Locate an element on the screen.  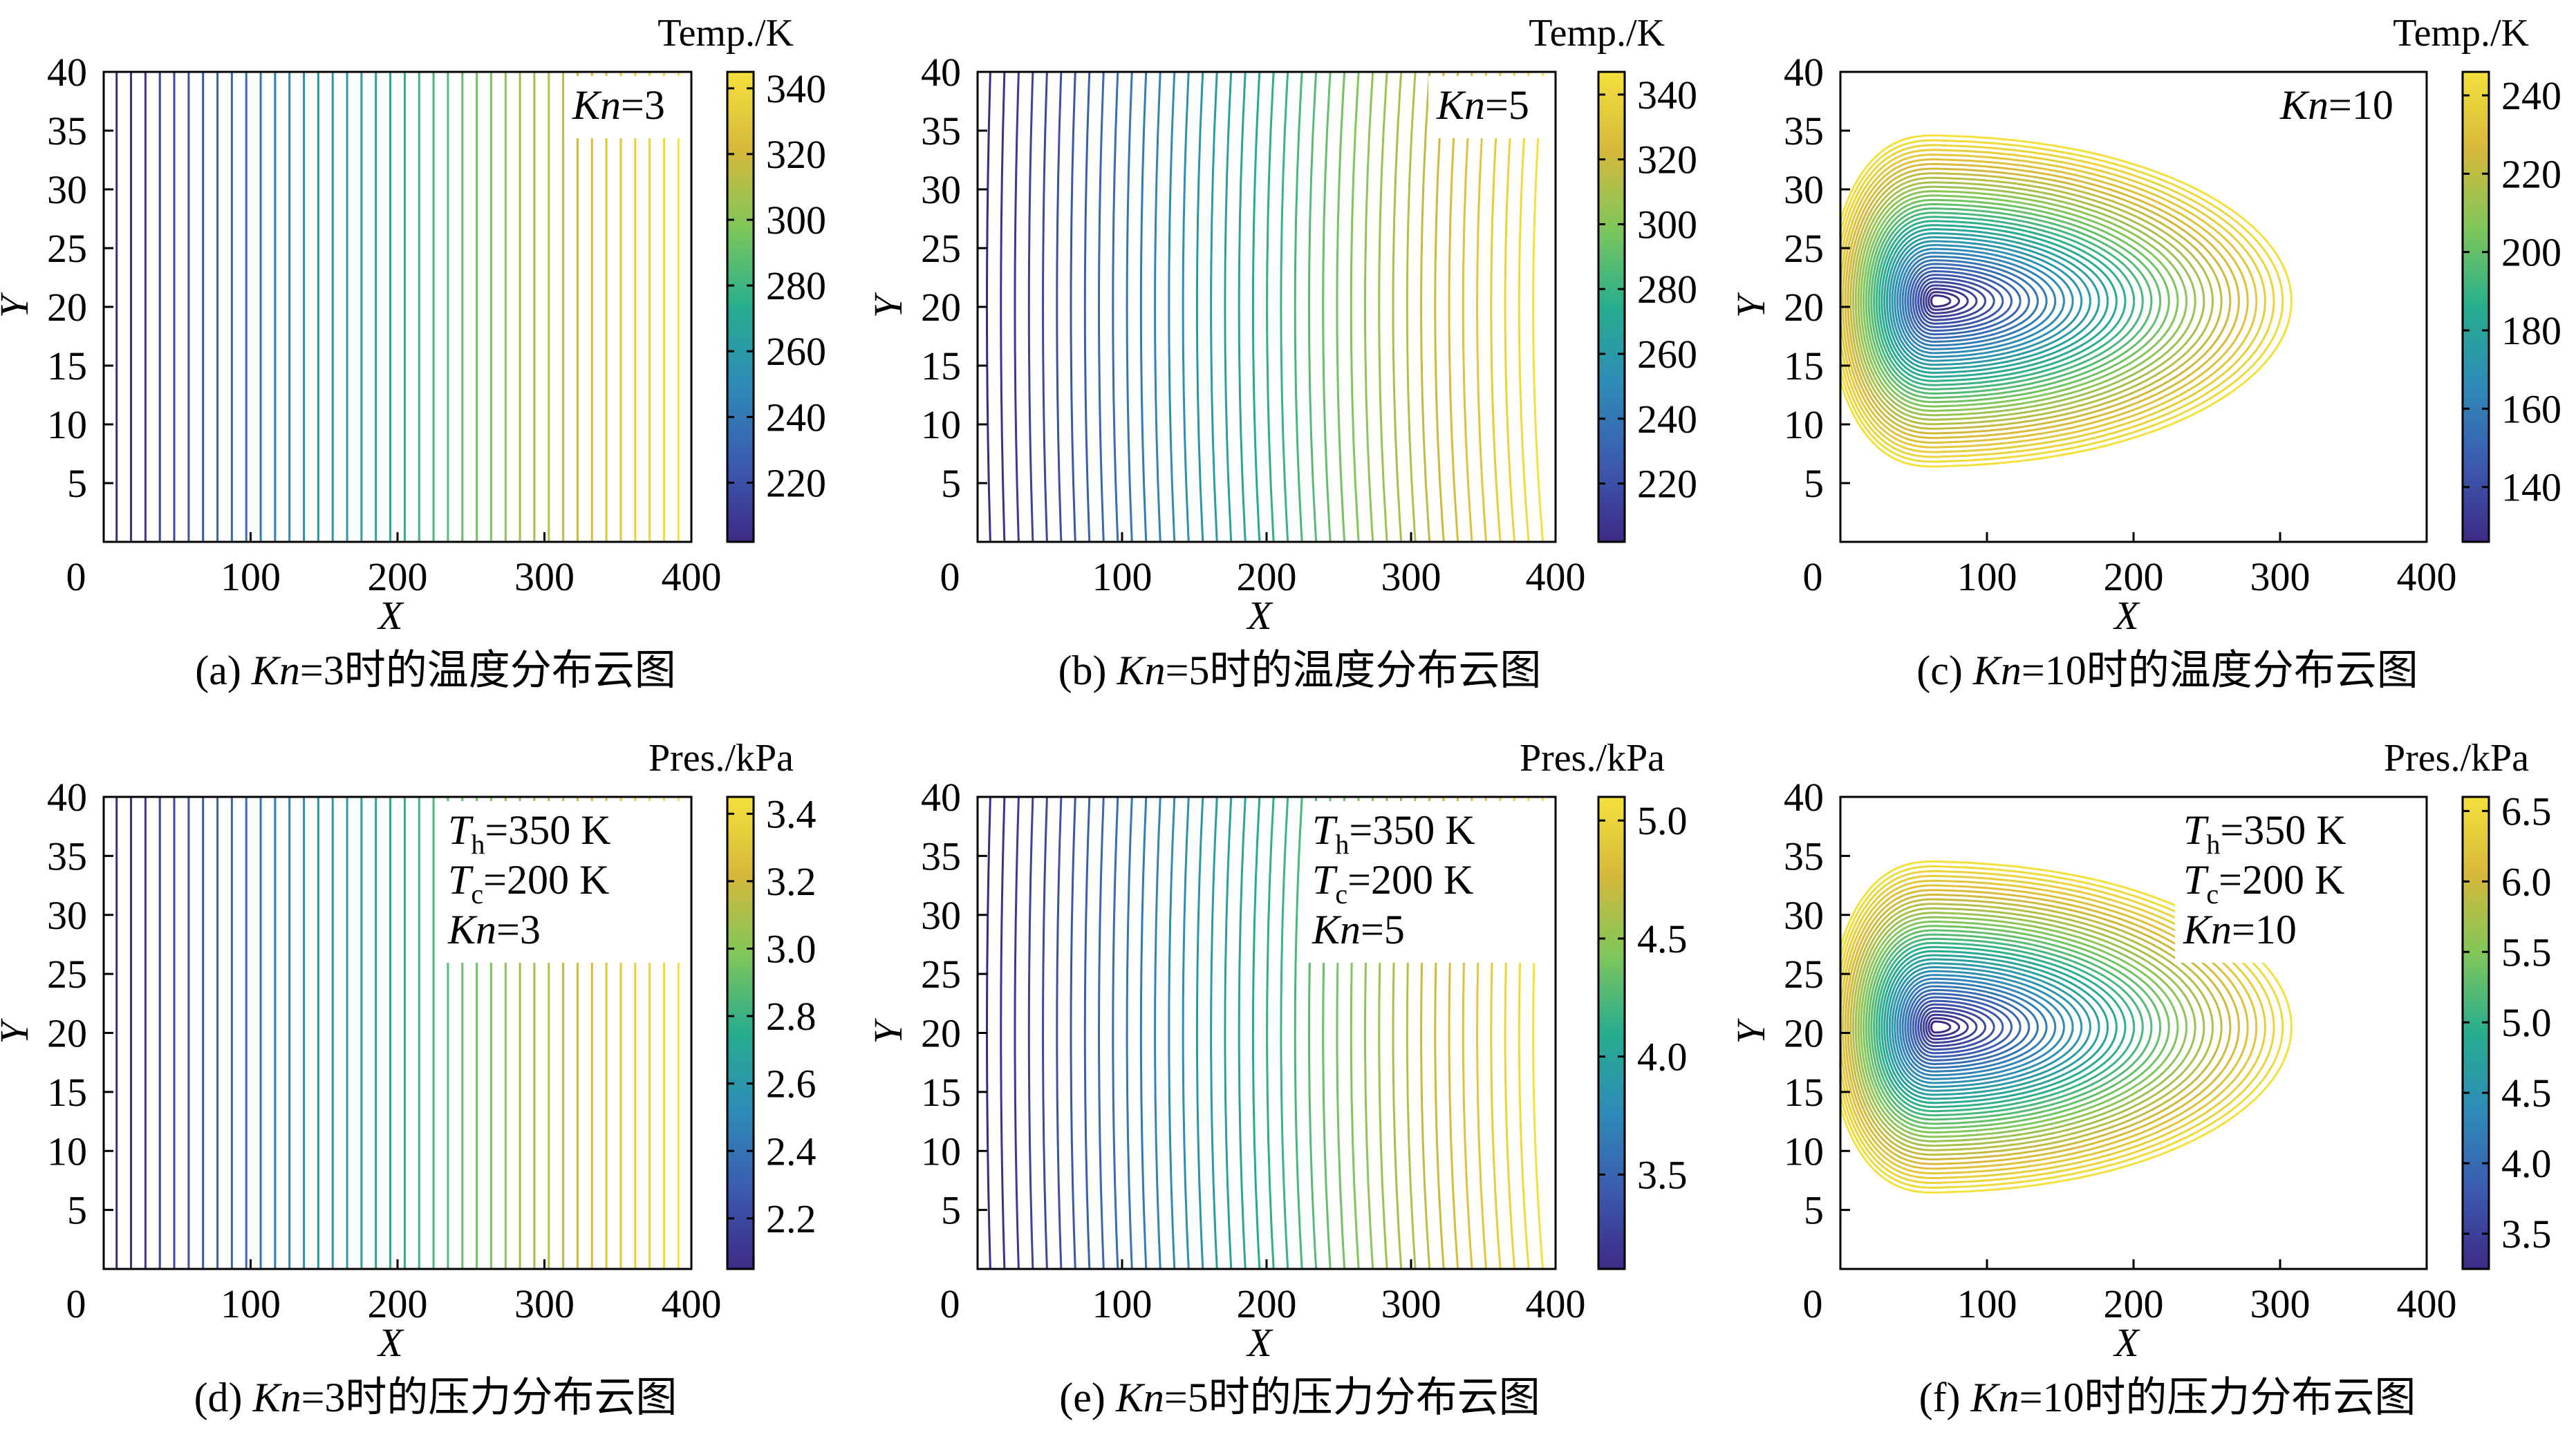
y-tick-label: 35 is located at coordinates (67, 856).